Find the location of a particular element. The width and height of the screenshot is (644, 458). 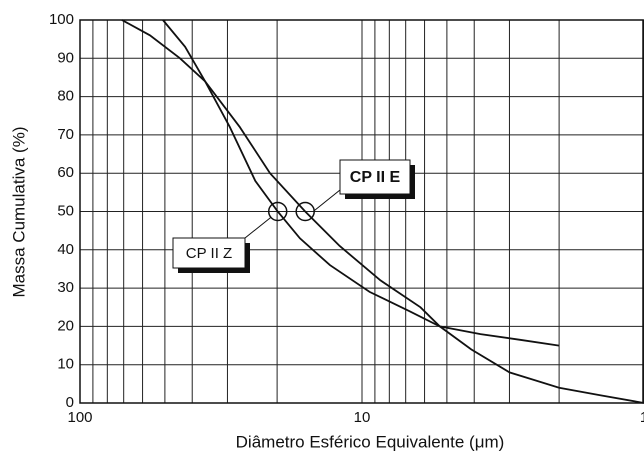

x-tick-label: 1 is located at coordinates (642, 417).